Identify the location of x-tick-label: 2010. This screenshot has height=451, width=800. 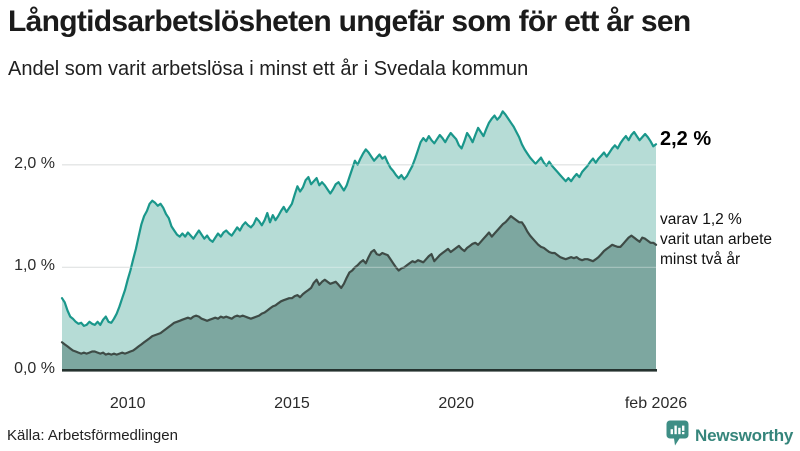
(127, 403).